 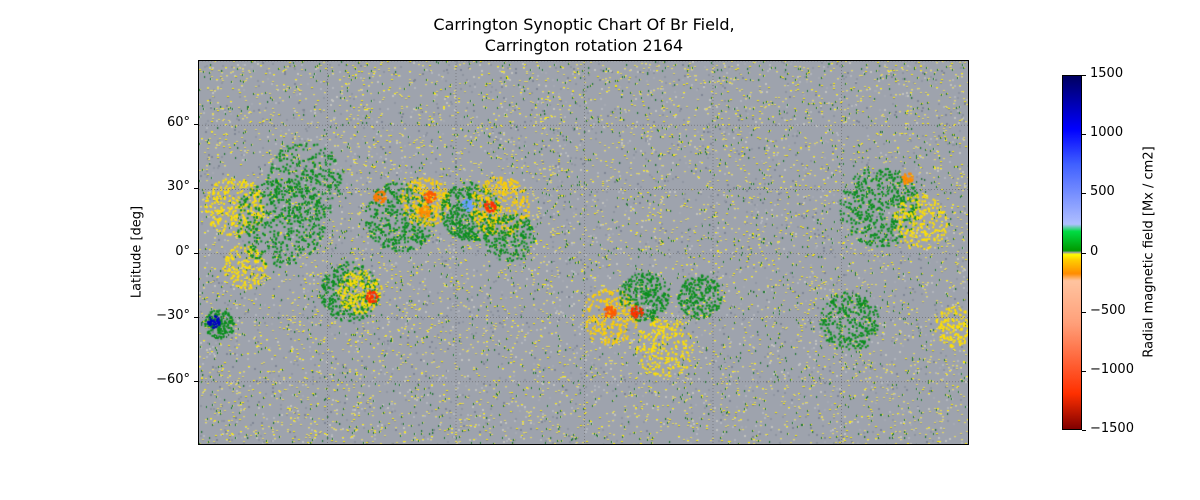 I want to click on colorbar, so click(x=1072, y=252).